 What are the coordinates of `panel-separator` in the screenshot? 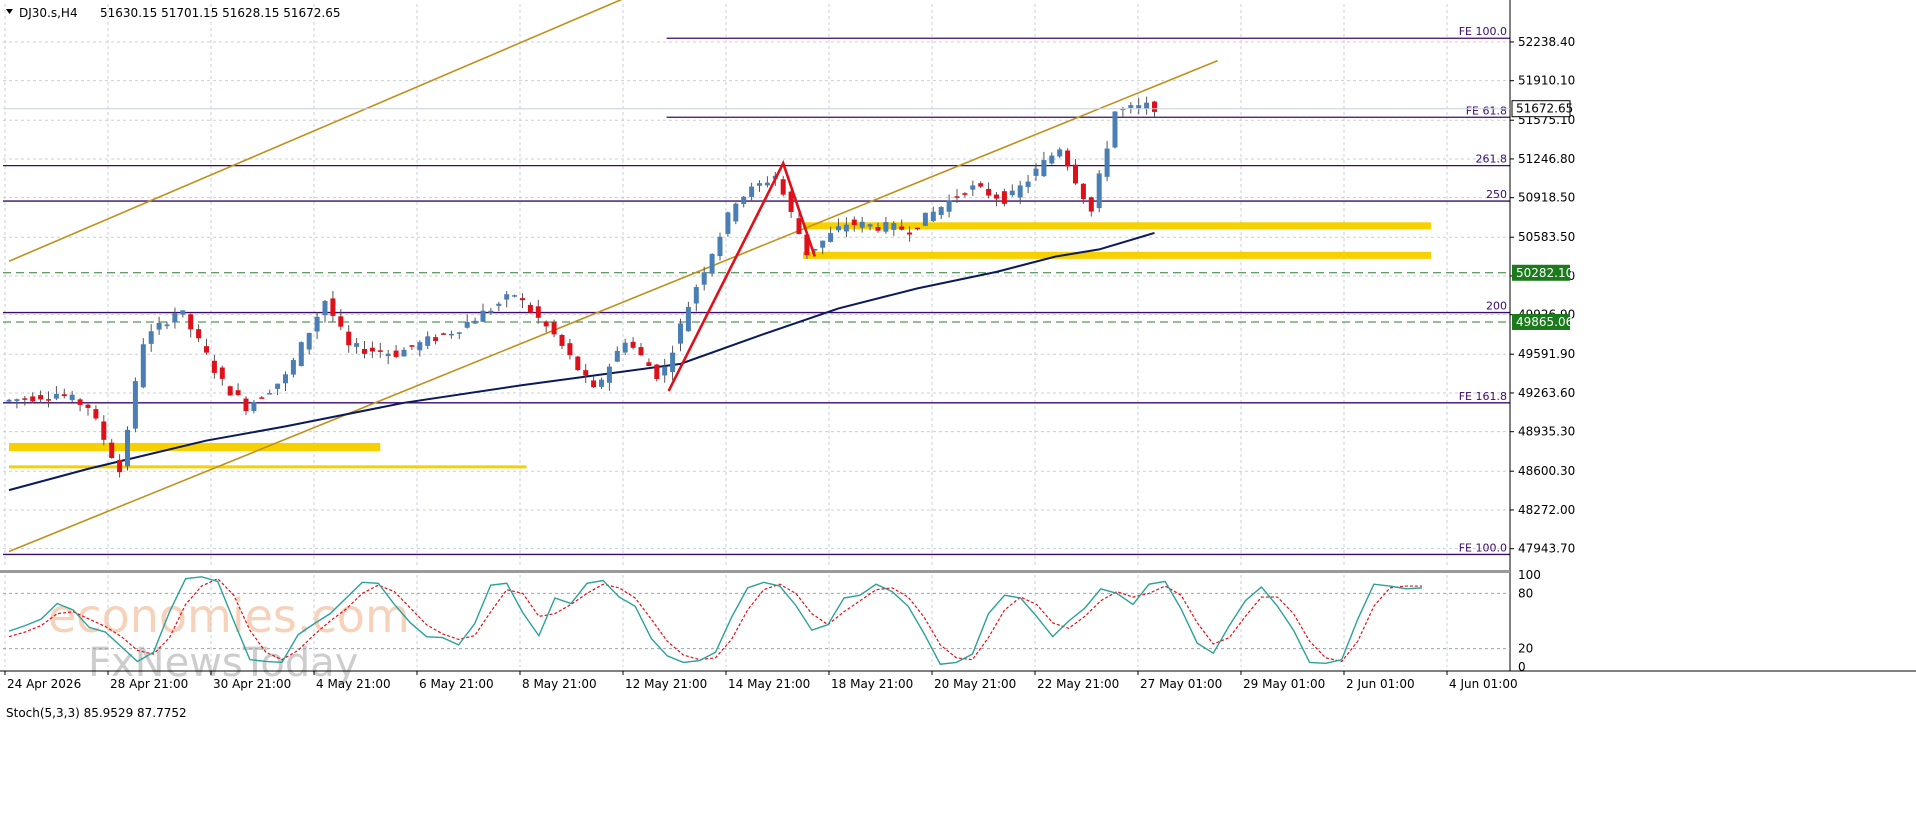 It's located at (755, 571).